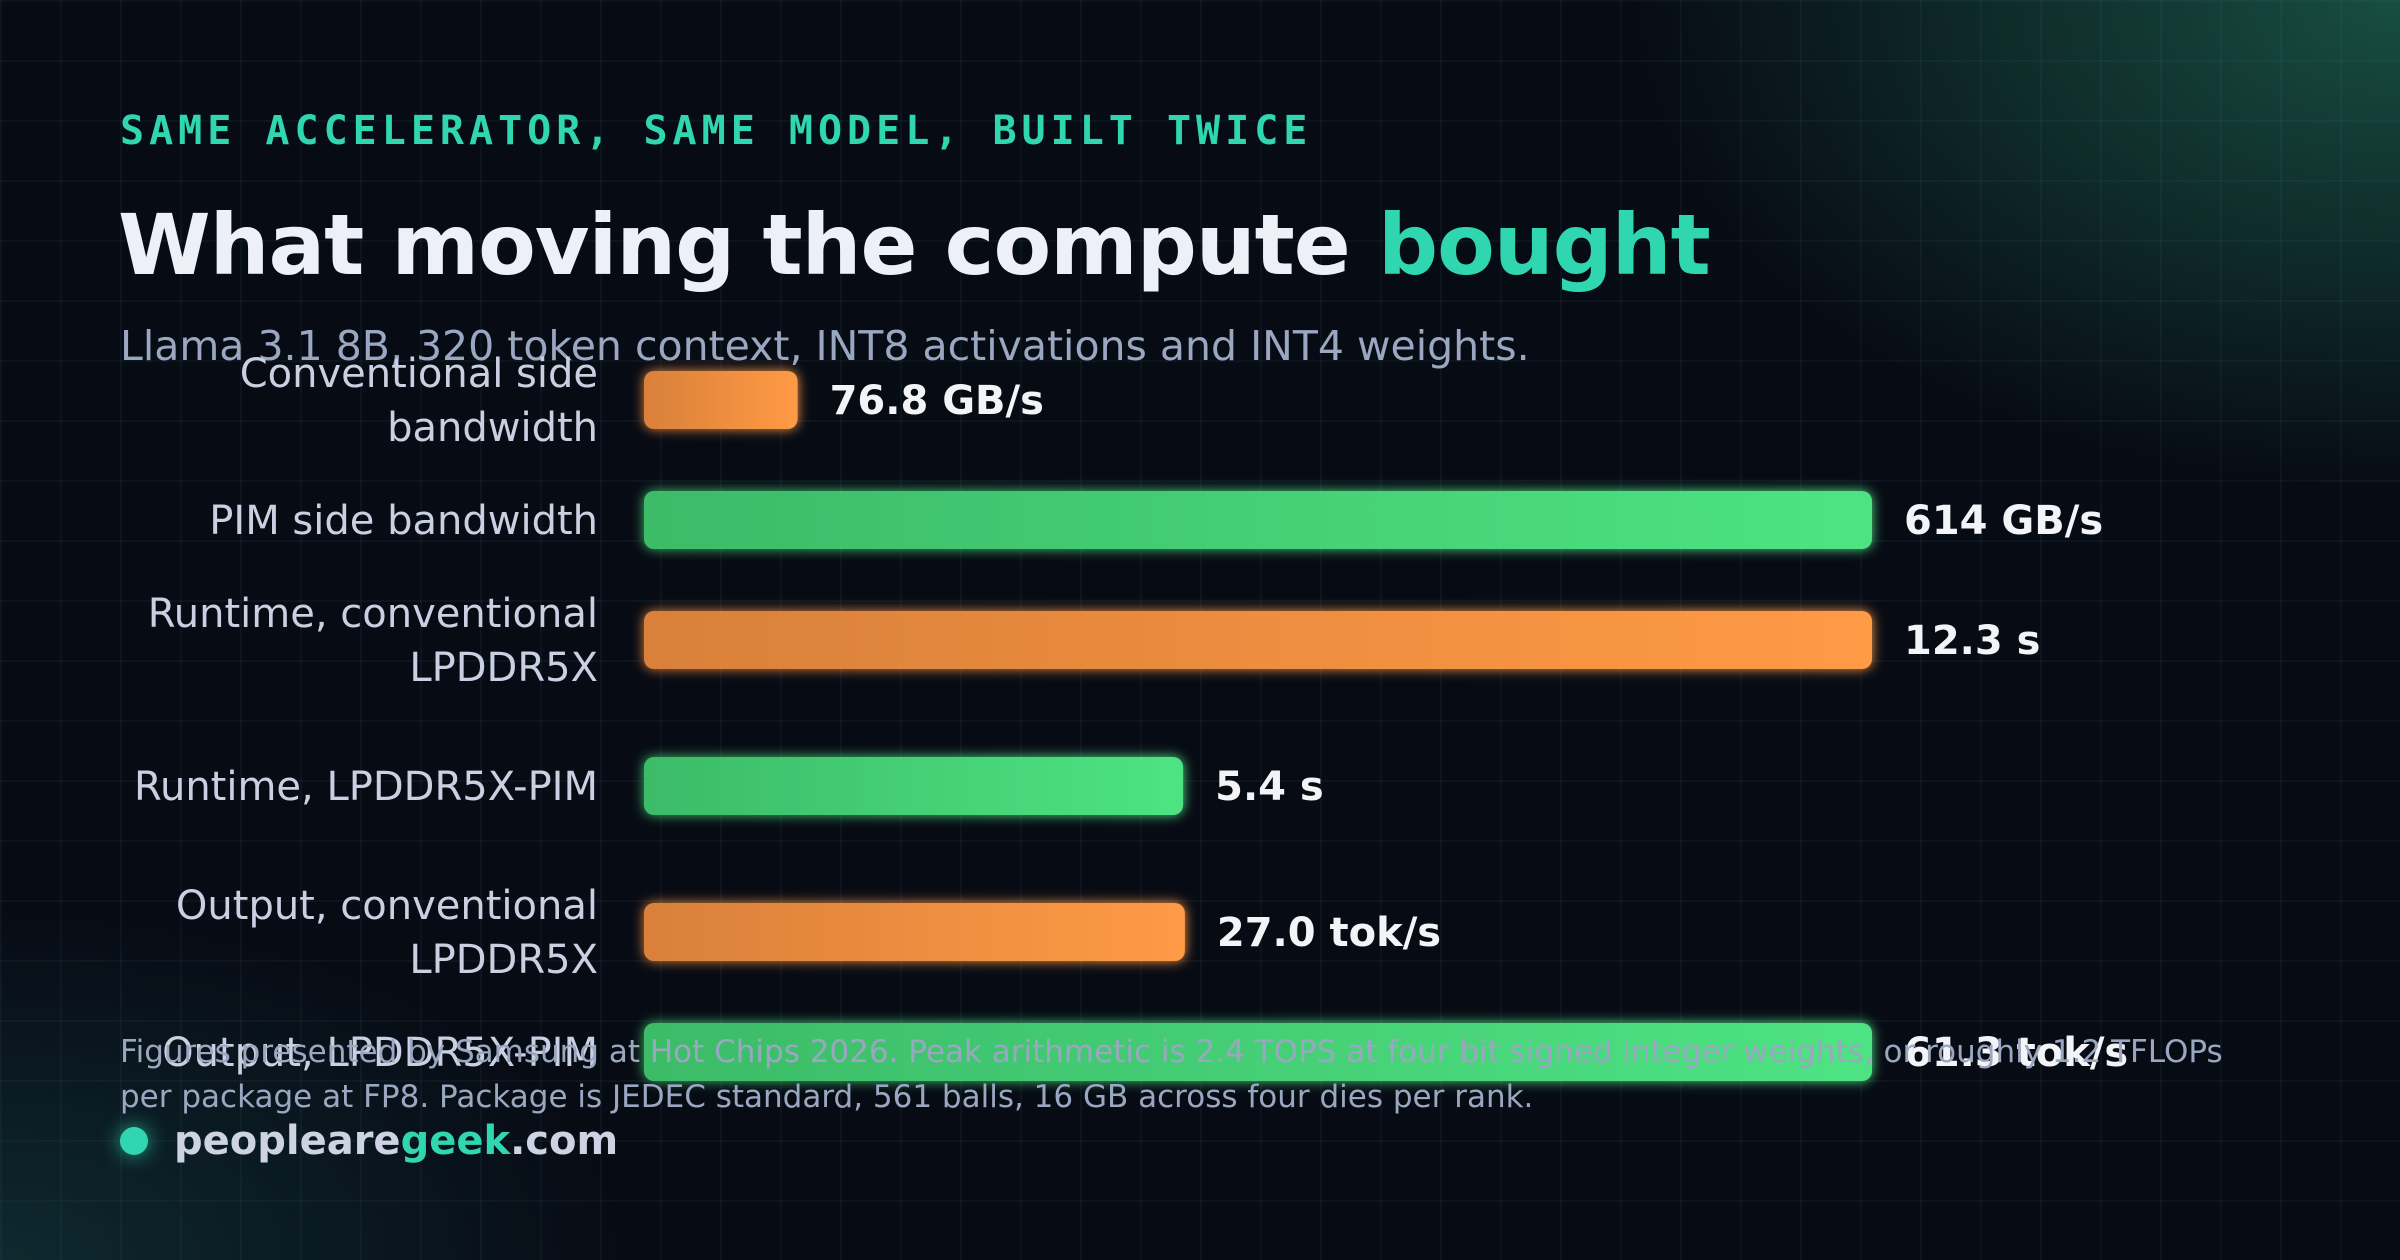 The height and width of the screenshot is (1260, 2400). I want to click on brand-accent: geek, so click(455, 1141).